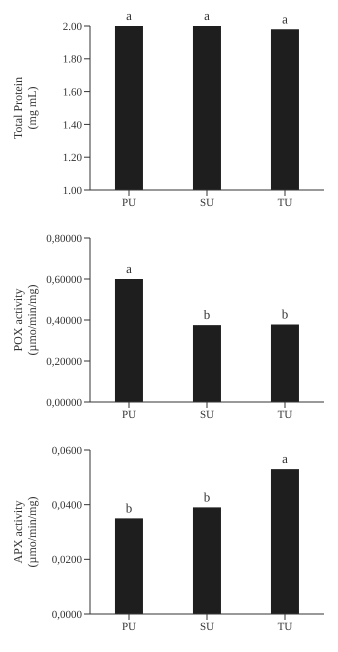 This screenshot has width=338, height=652. What do you see at coordinates (25, 532) in the screenshot?
I see `y-axis-title: APX activity (µmo/min/mg)` at bounding box center [25, 532].